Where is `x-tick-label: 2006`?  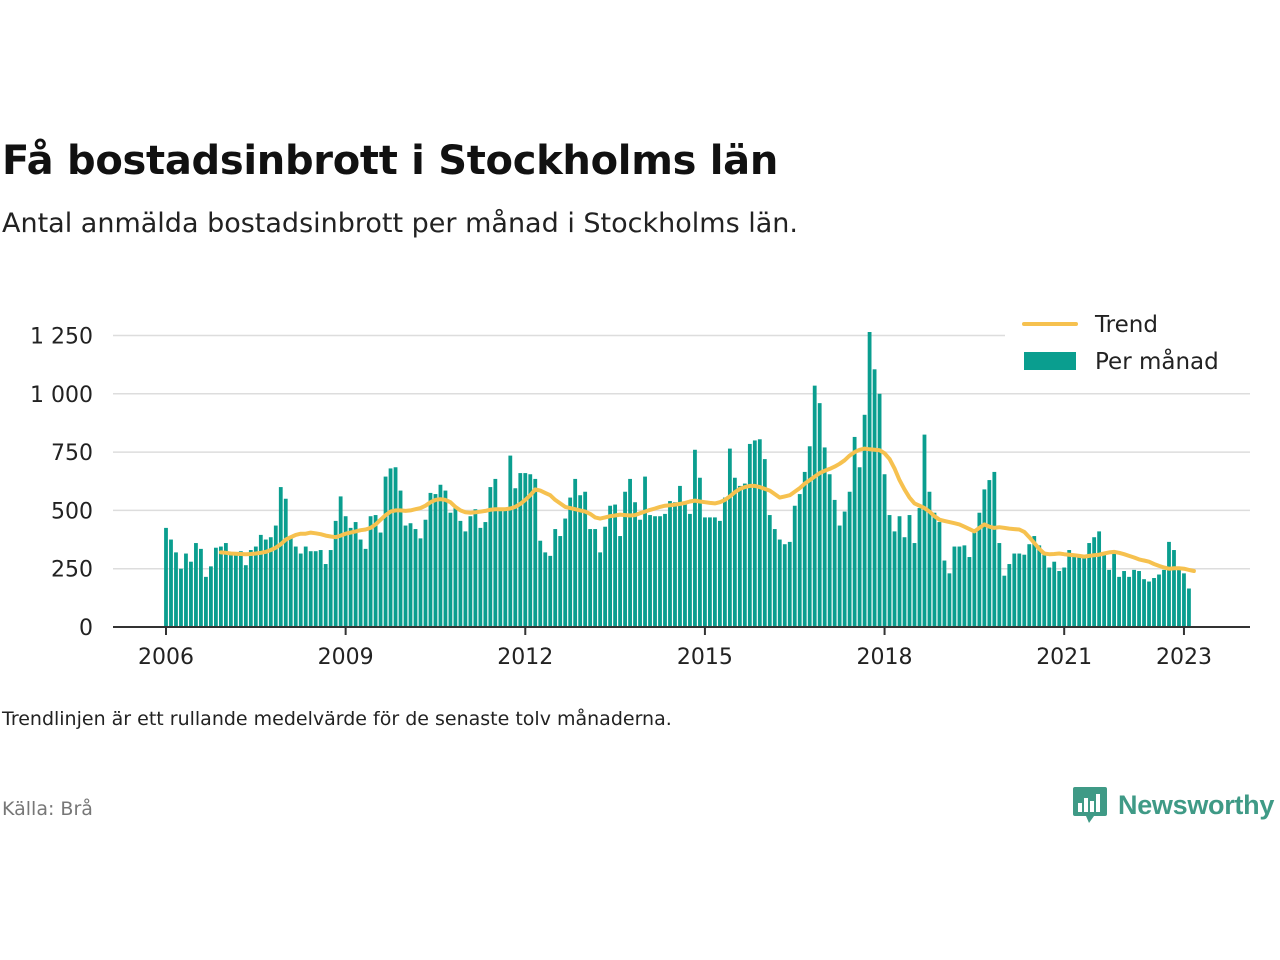
x-tick-label: 2006 is located at coordinates (166, 657).